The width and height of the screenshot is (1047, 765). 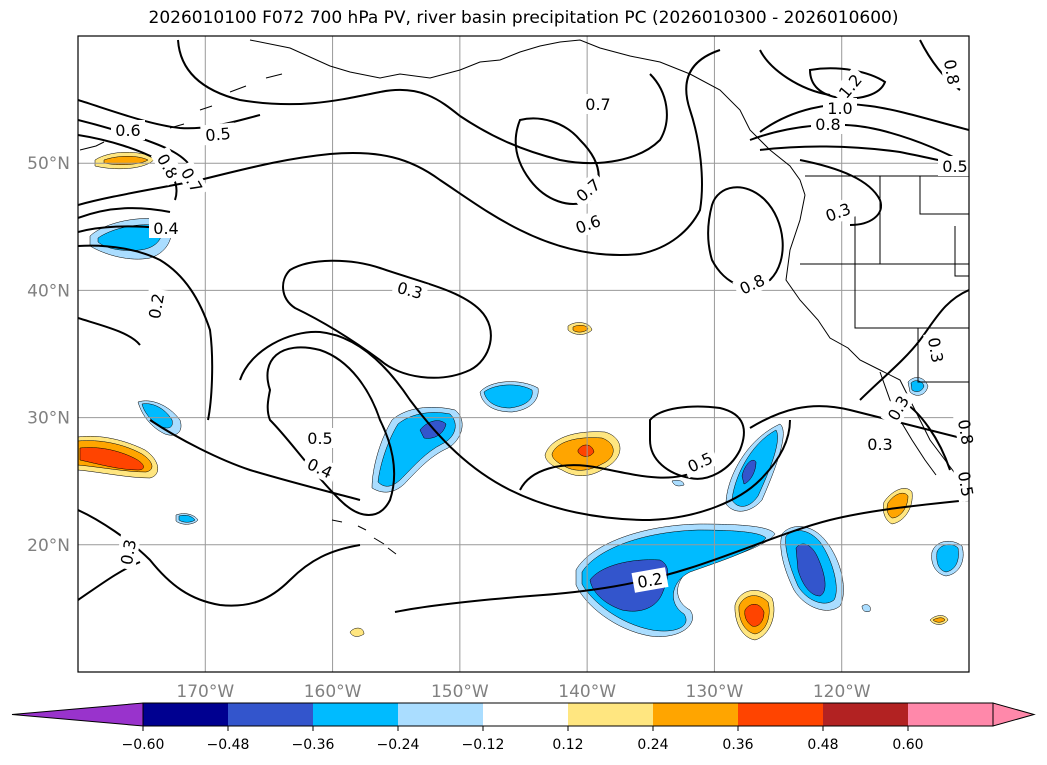 I want to click on longitude-label: 130°W, so click(x=715, y=692).